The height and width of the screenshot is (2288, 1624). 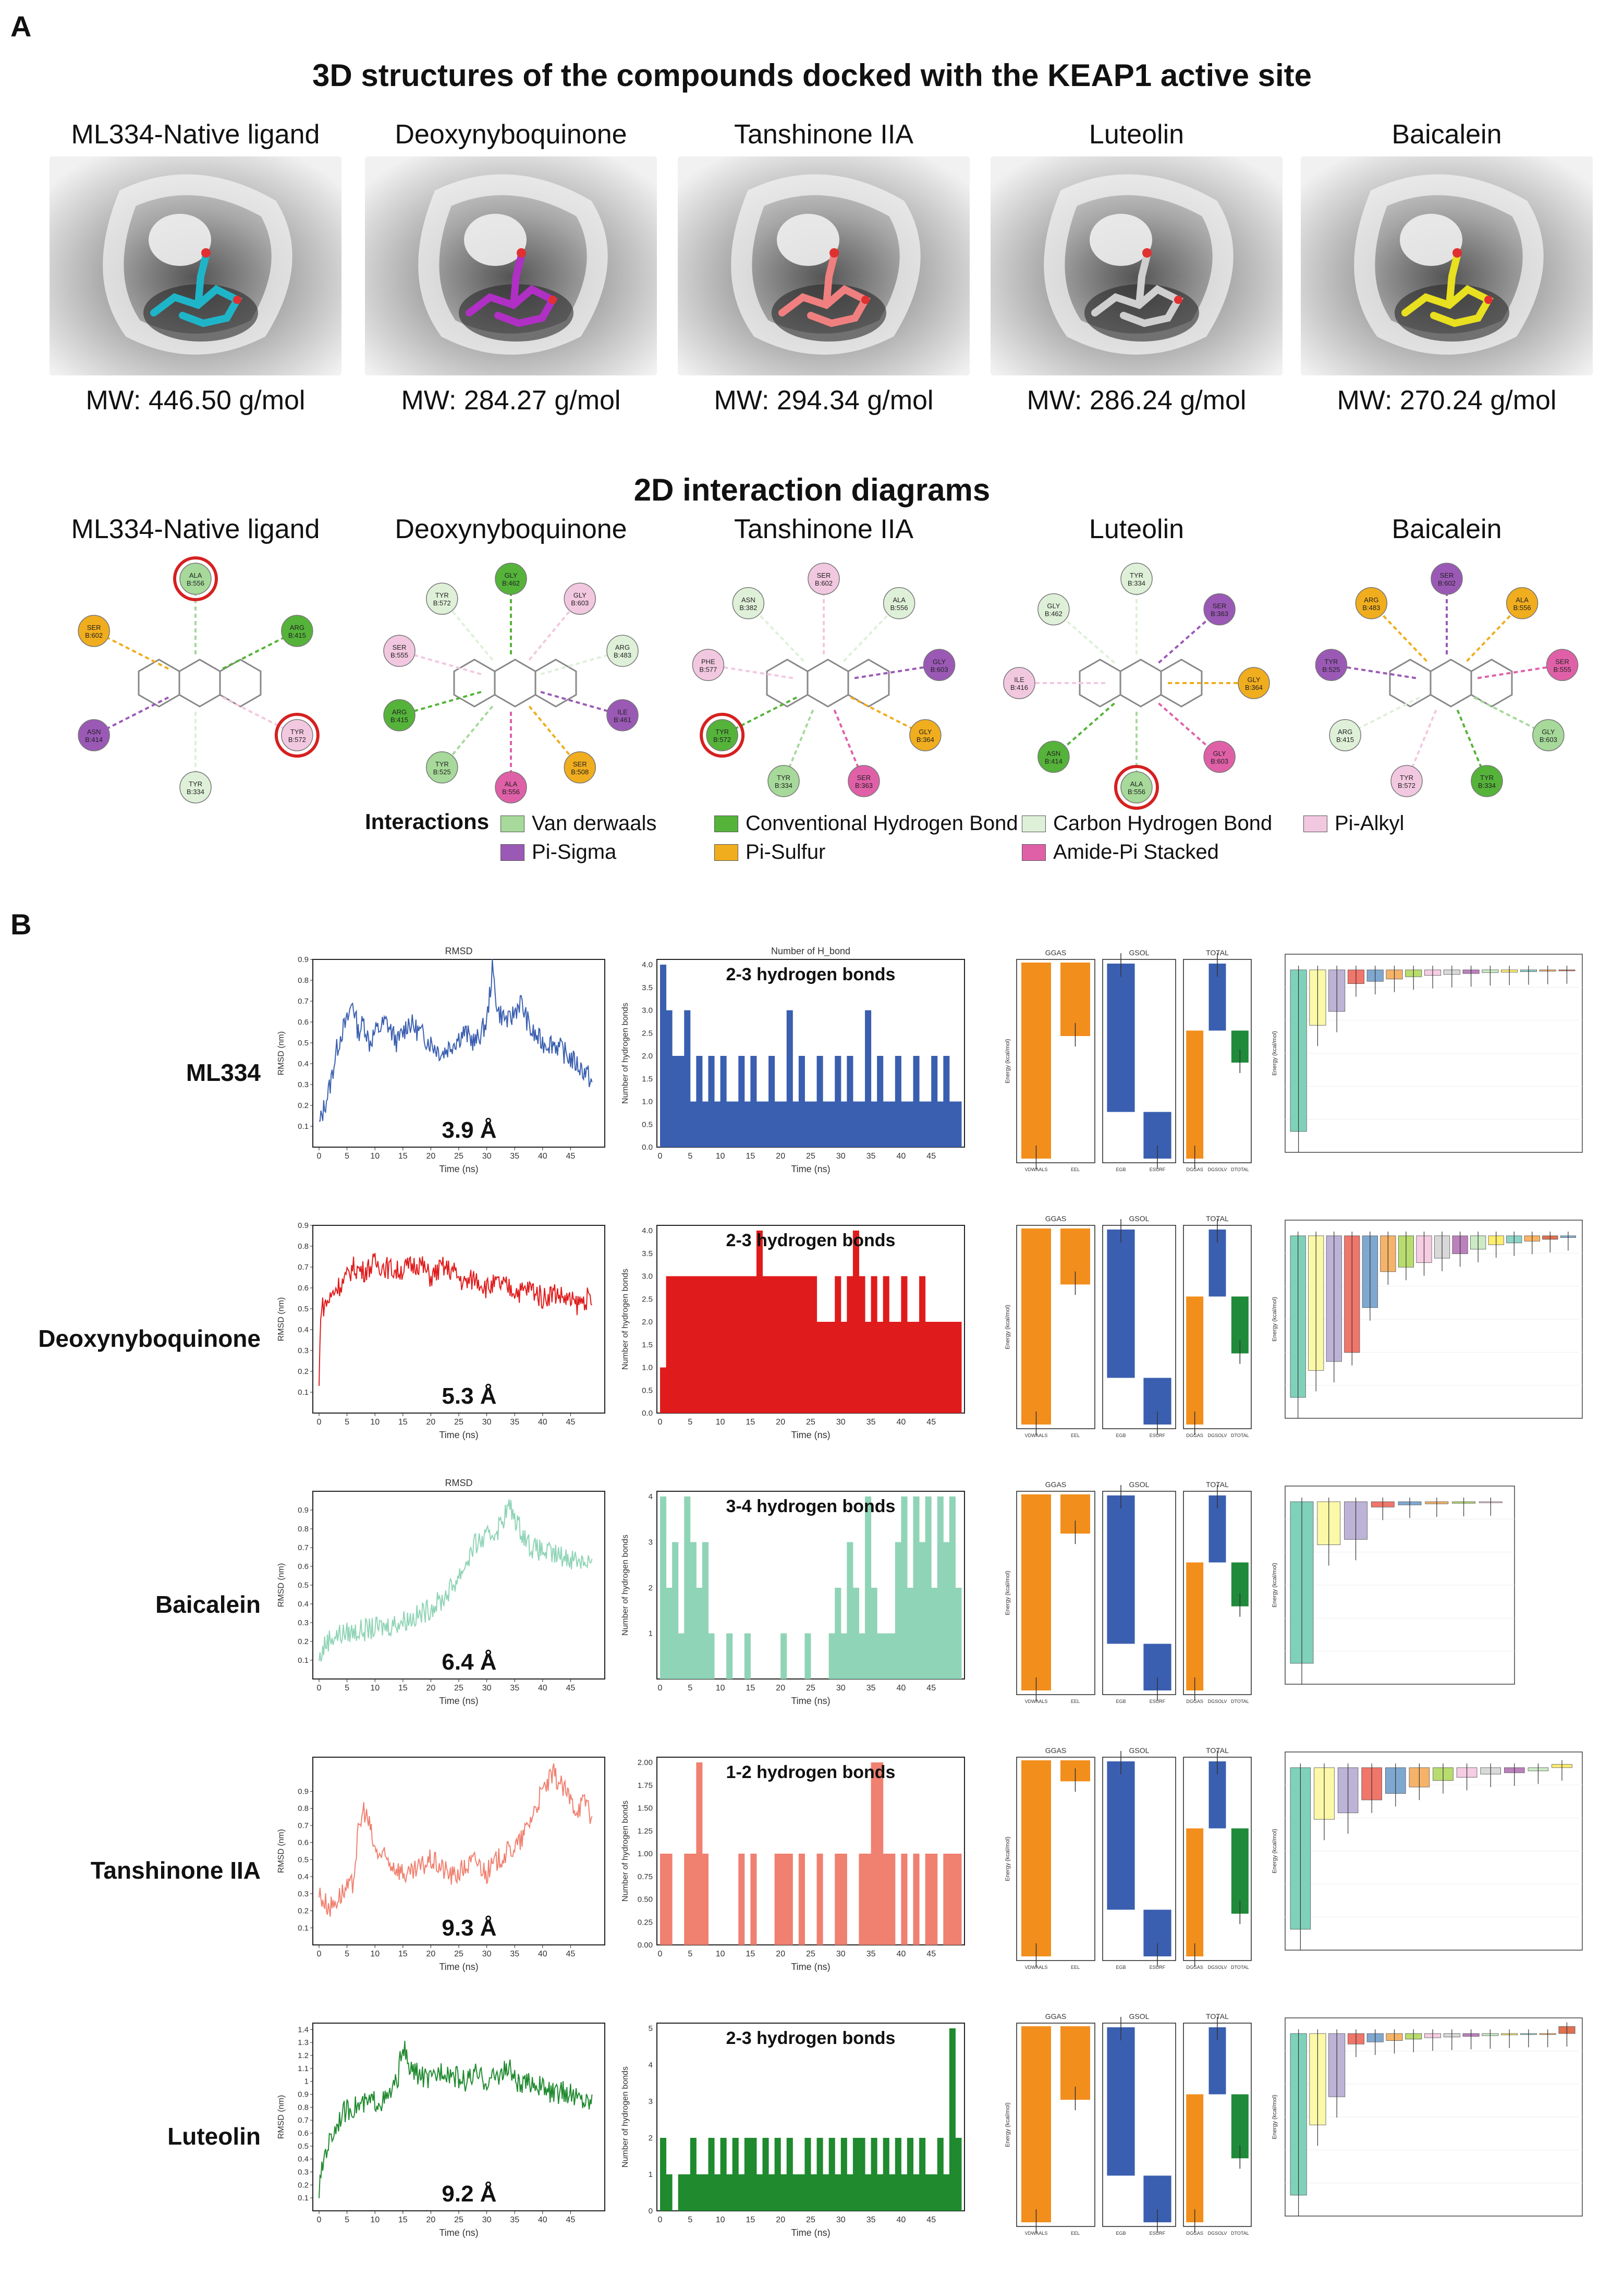 What do you see at coordinates (304, 2055) in the screenshot?
I see `y-tick-label: 1.2` at bounding box center [304, 2055].